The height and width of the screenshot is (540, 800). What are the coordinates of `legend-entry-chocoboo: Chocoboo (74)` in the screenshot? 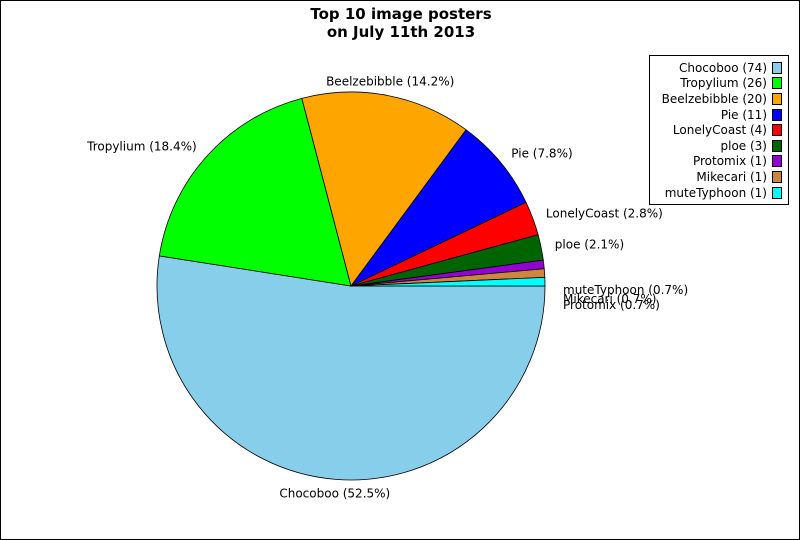 It's located at (719, 68).